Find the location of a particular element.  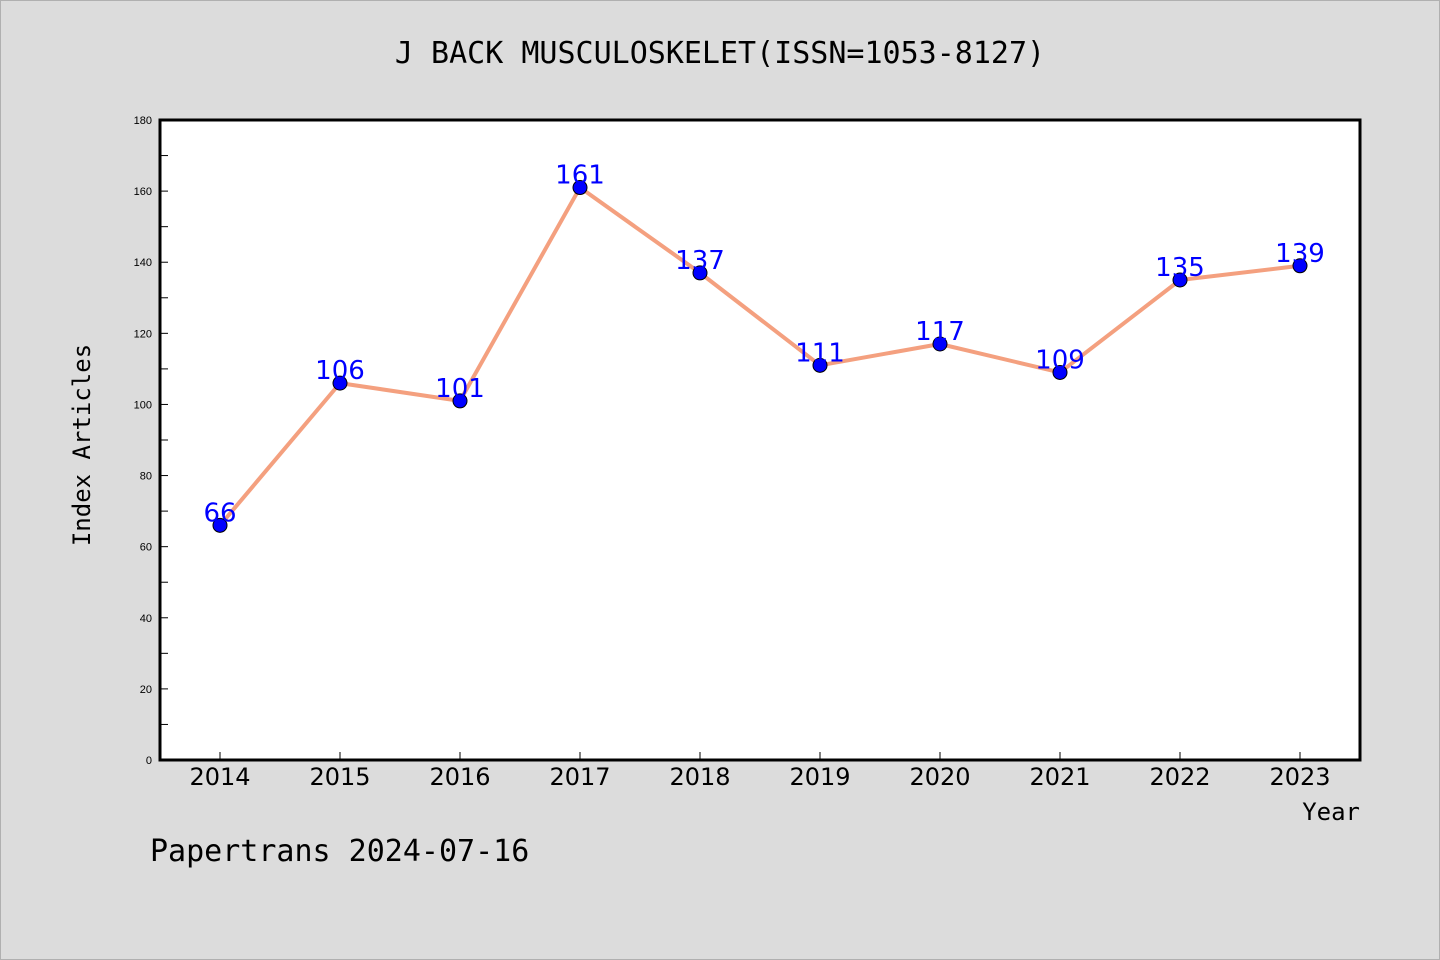

y-tick-label: 20 is located at coordinates (146, 690).